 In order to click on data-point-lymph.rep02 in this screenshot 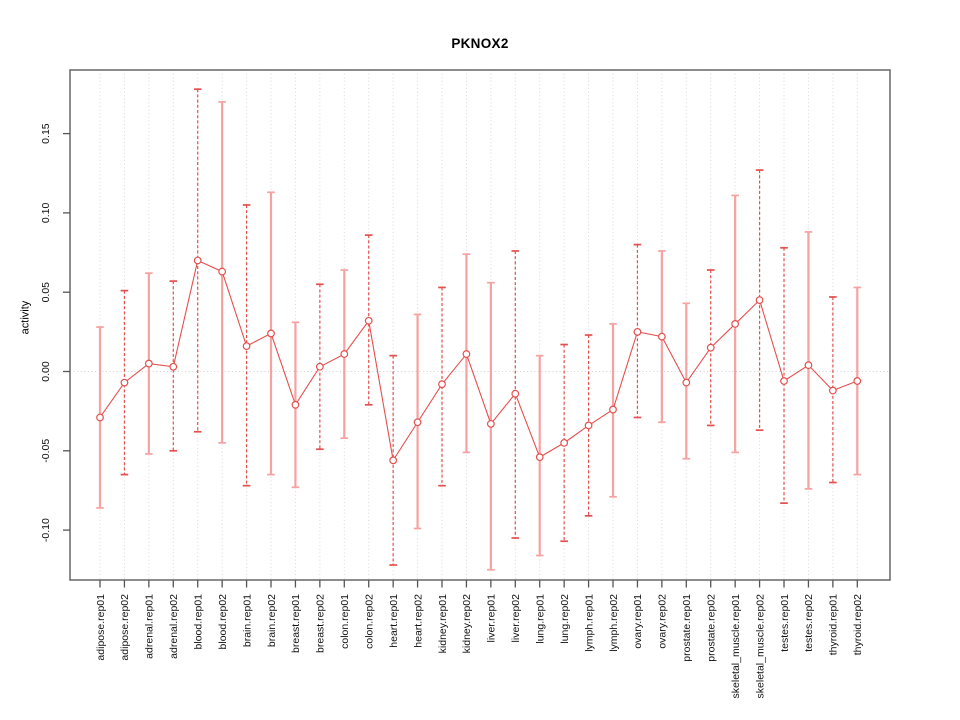, I will do `click(613, 409)`.